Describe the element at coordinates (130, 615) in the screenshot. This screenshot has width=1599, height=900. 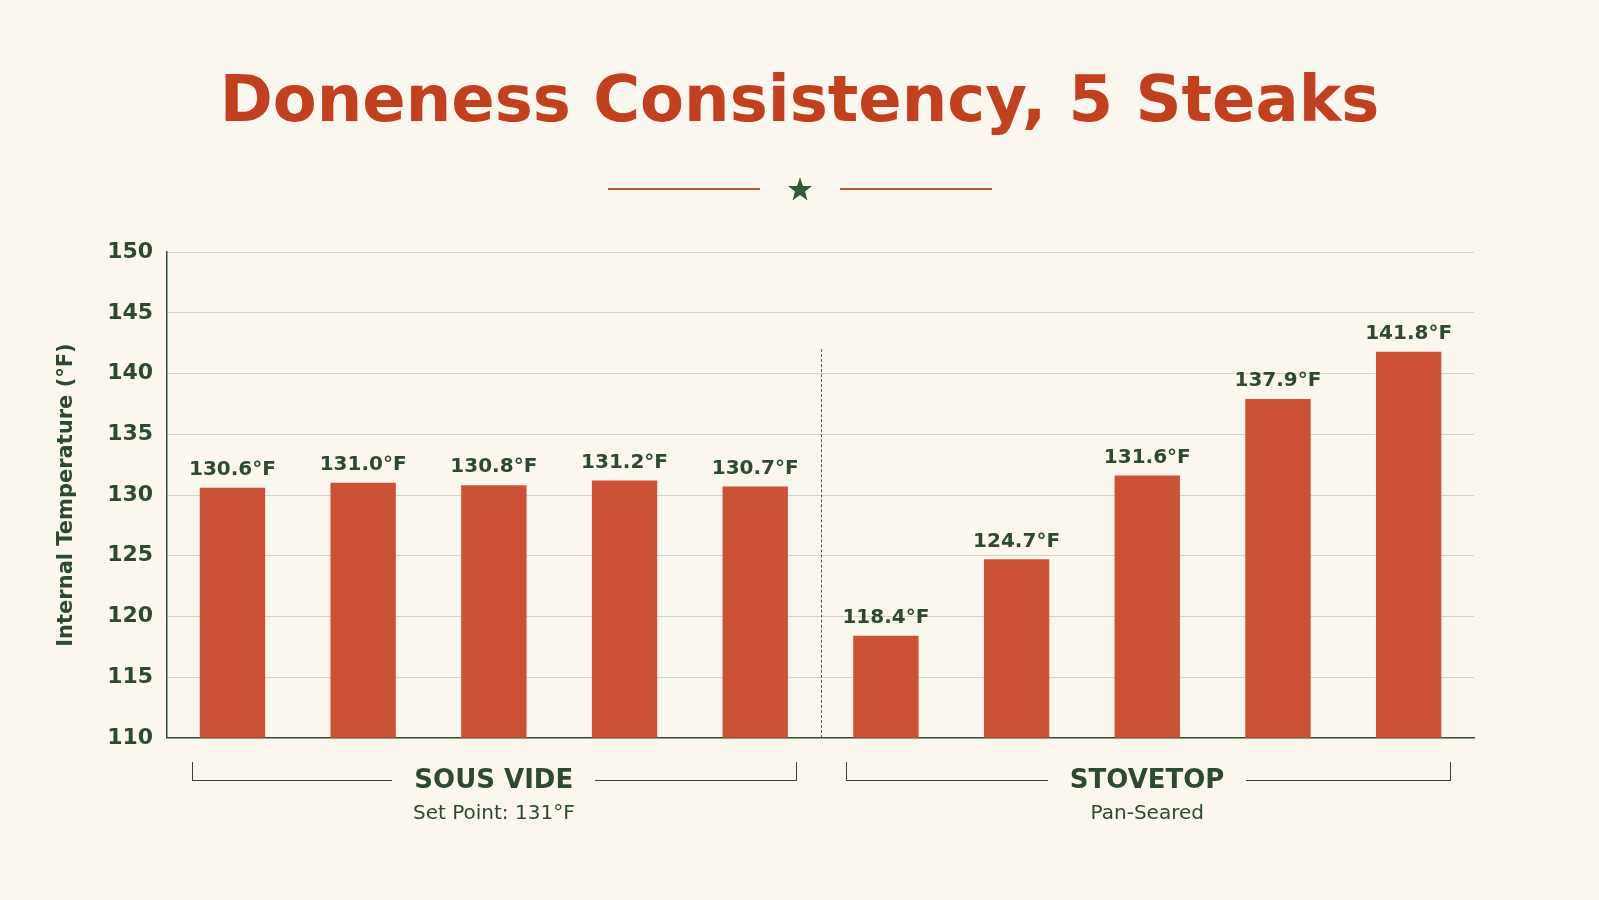
I see `y-tick-label: 120` at that location.